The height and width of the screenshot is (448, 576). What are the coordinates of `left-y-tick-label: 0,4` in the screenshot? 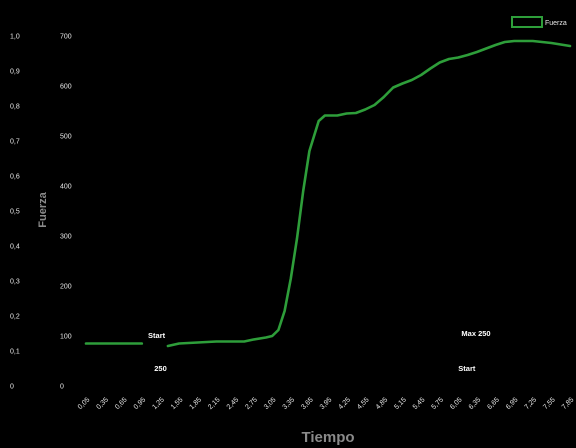 It's located at (15, 247).